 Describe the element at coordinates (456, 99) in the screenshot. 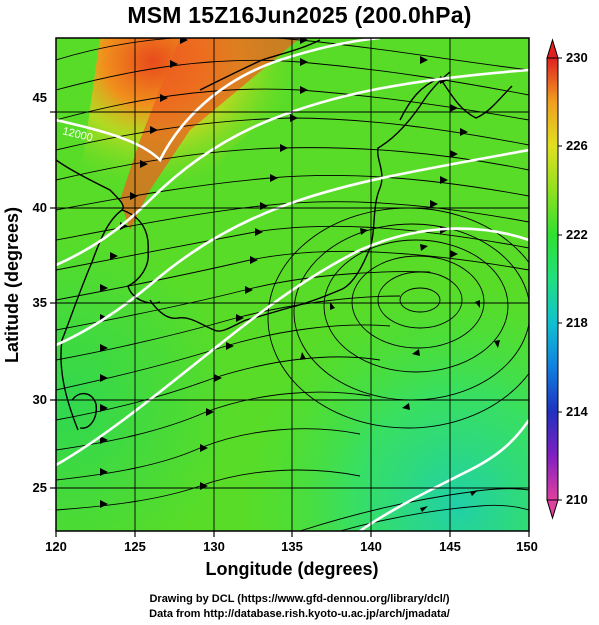

I see `hokkaido-coast` at that location.